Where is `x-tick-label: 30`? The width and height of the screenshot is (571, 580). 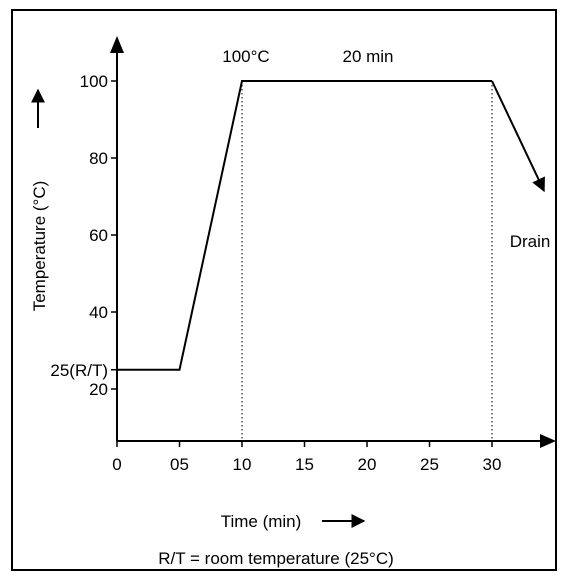
x-tick-label: 30 is located at coordinates (492, 464).